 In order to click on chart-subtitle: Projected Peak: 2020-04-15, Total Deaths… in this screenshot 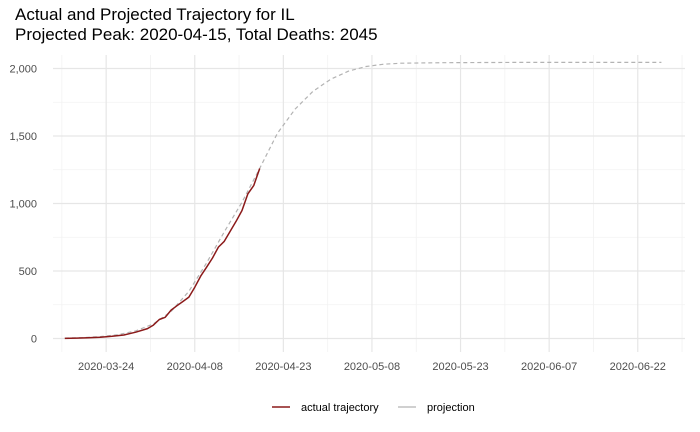, I will do `click(196, 34)`.